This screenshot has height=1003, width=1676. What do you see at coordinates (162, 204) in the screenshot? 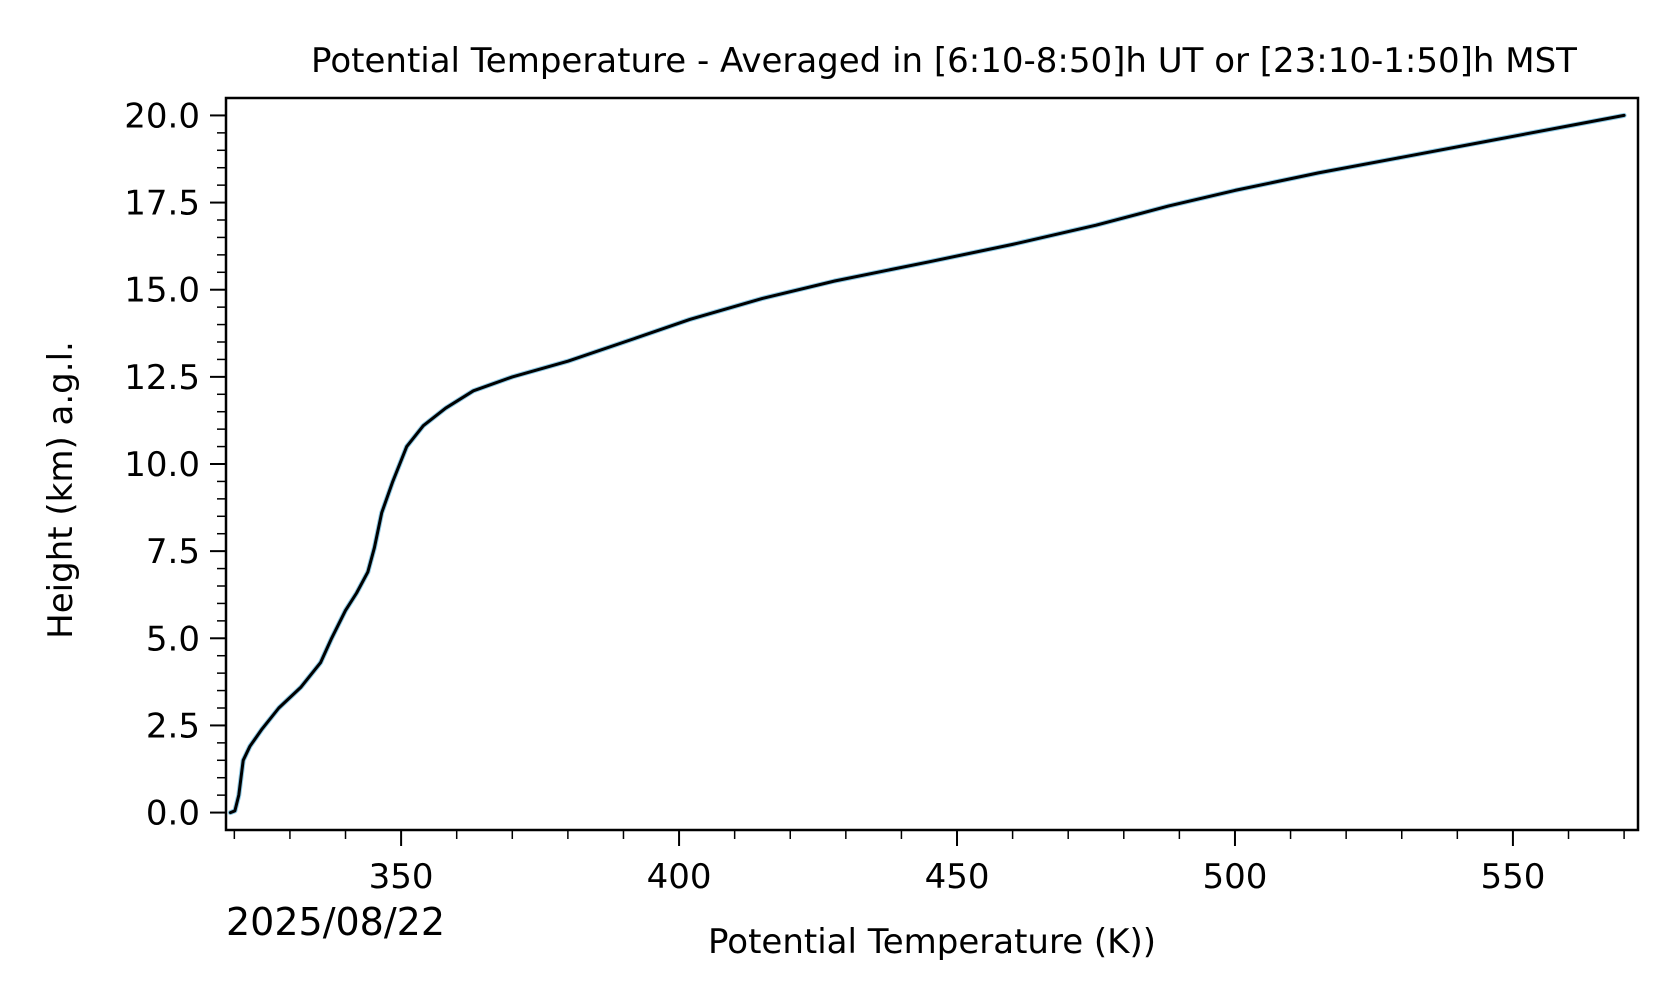
I see `y-tick-label: 17.5` at bounding box center [162, 204].